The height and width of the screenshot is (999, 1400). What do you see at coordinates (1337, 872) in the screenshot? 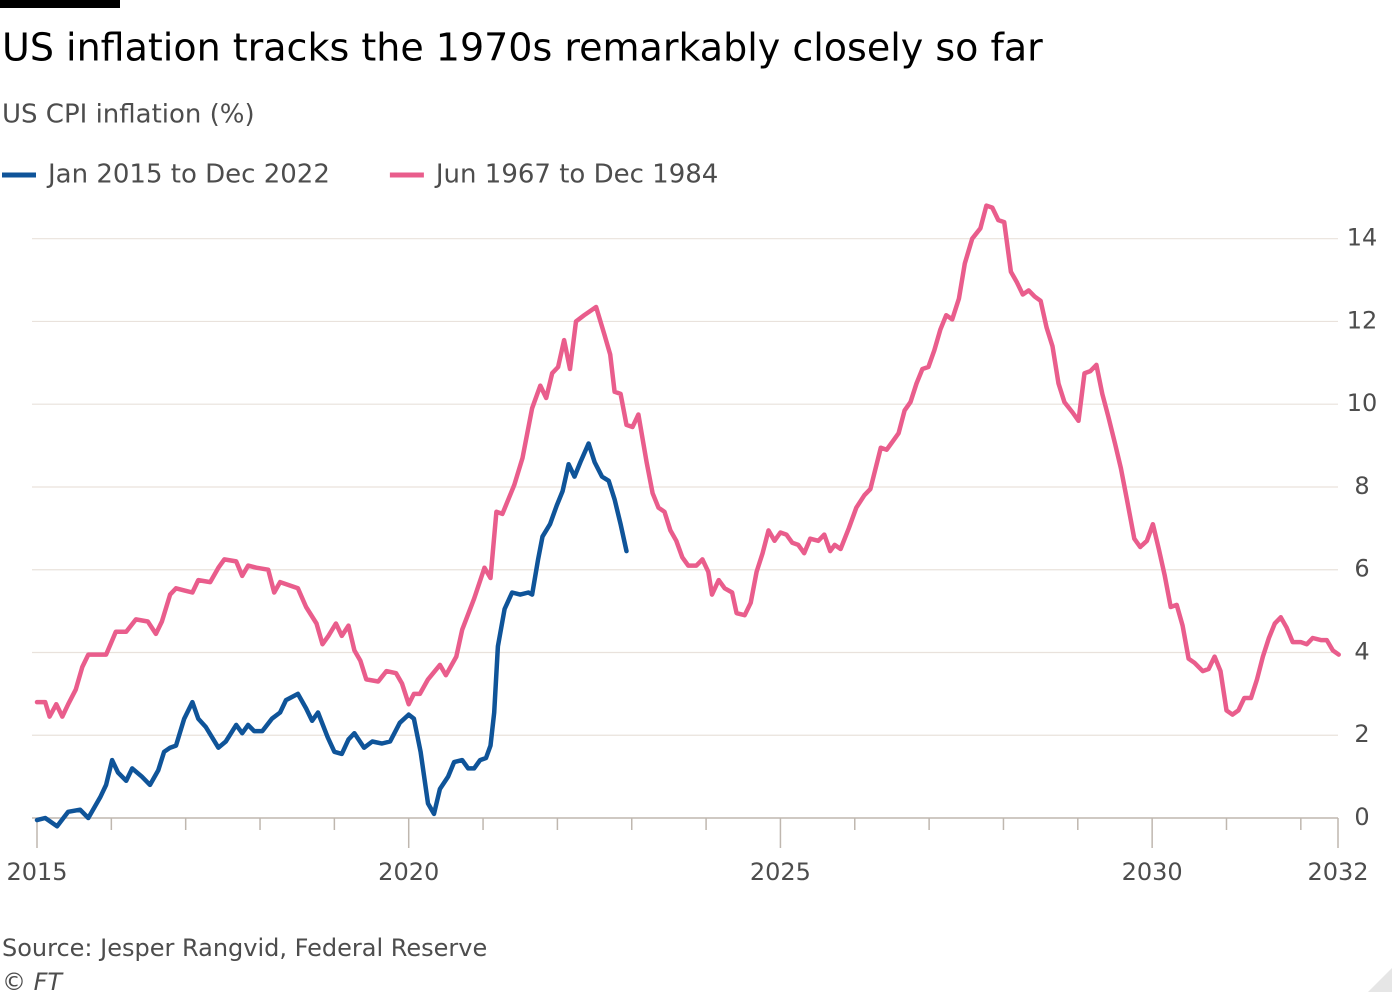
I see `x-tick-label: 2032` at bounding box center [1337, 872].